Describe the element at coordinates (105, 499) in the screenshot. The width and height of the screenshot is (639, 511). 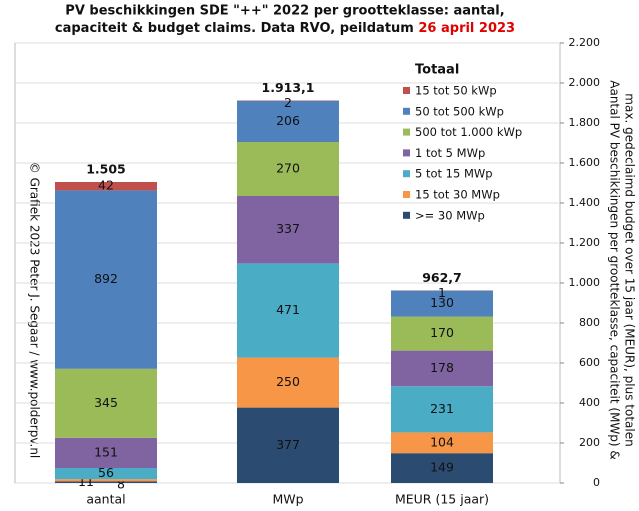
I see `x-tick-label: aantal` at that location.